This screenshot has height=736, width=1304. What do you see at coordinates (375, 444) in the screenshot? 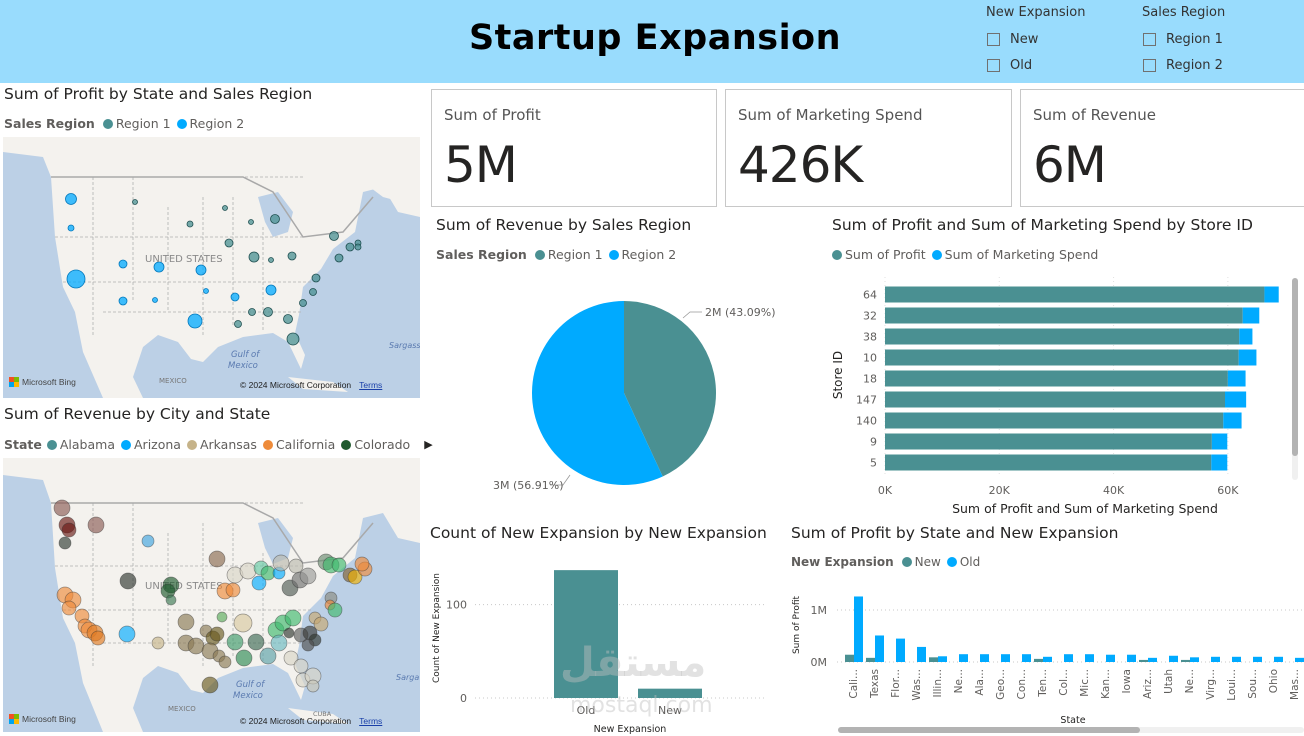
I see `legend-item-colorado: Colorado` at bounding box center [375, 444].